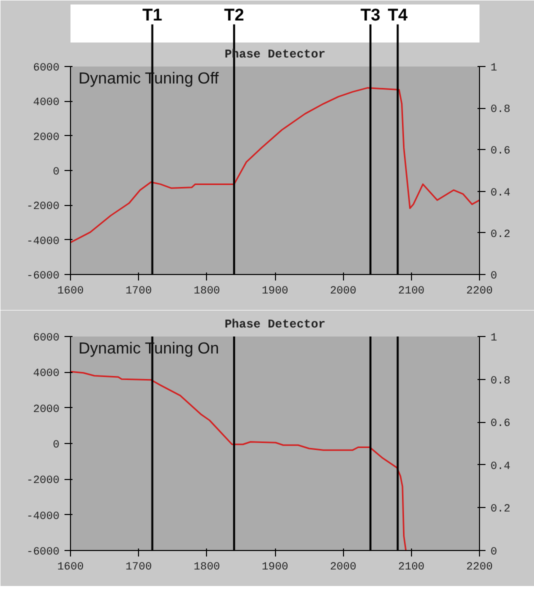 This screenshot has width=534, height=596. Describe the element at coordinates (275, 325) in the screenshot. I see `chart-title: Phase Detector` at that location.